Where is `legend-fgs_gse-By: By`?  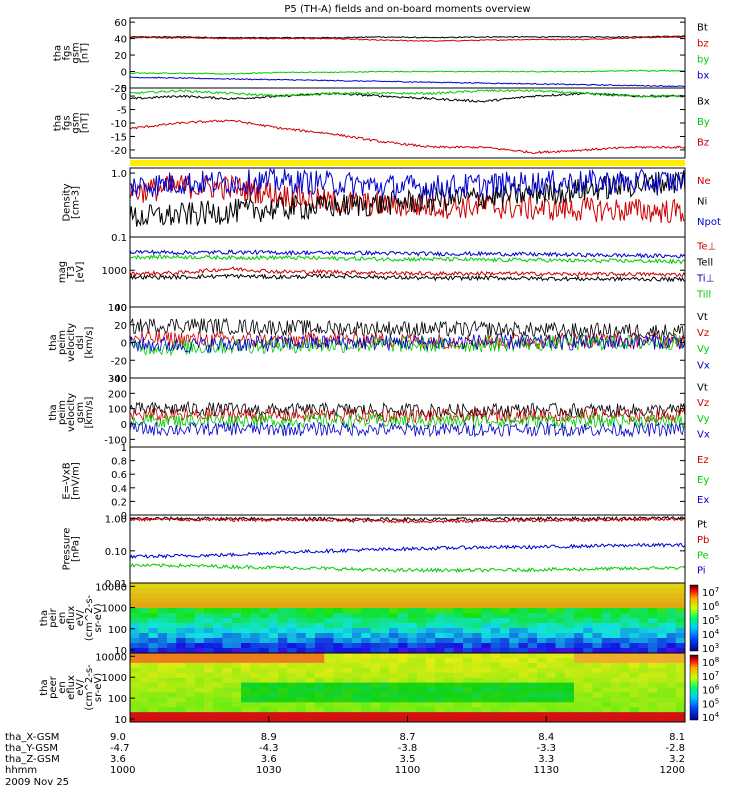
legend-fgs_gse-By: By is located at coordinates (703, 122).